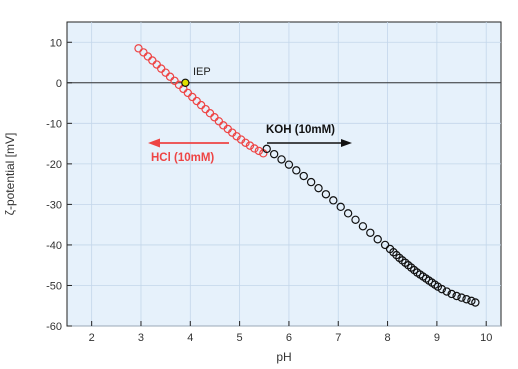  I want to click on y-tick-label: -20, so click(54, 165).